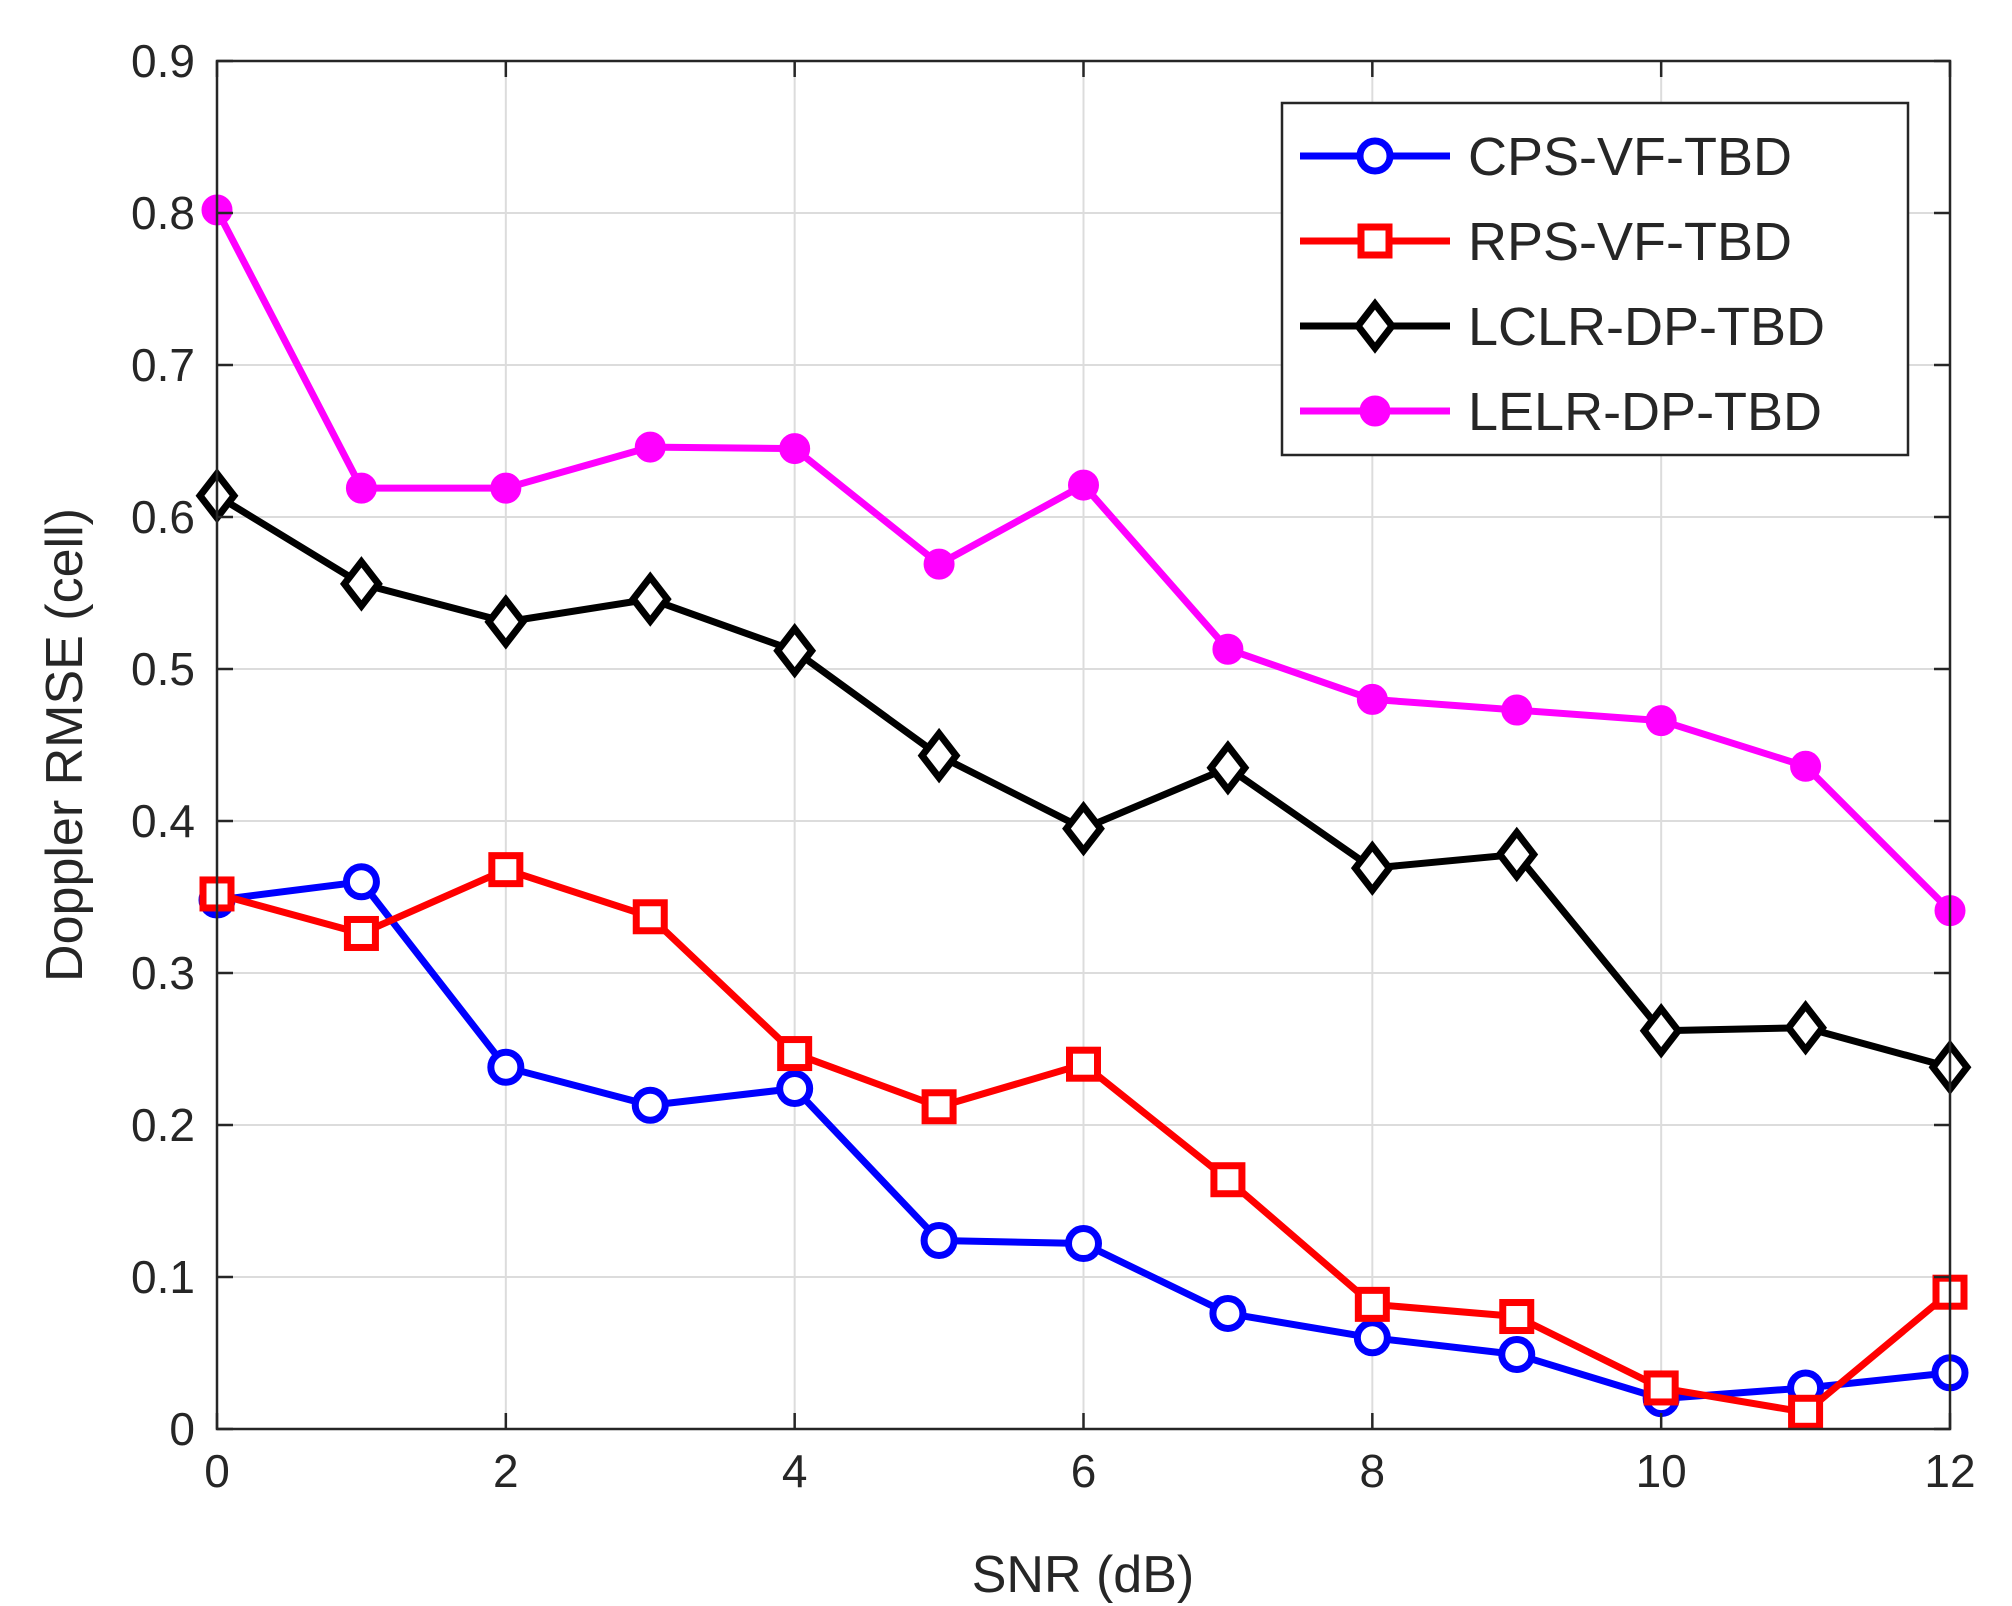 This screenshot has height=1606, width=2012. What do you see at coordinates (1949, 1471) in the screenshot?
I see `x-tick-label: 12` at bounding box center [1949, 1471].